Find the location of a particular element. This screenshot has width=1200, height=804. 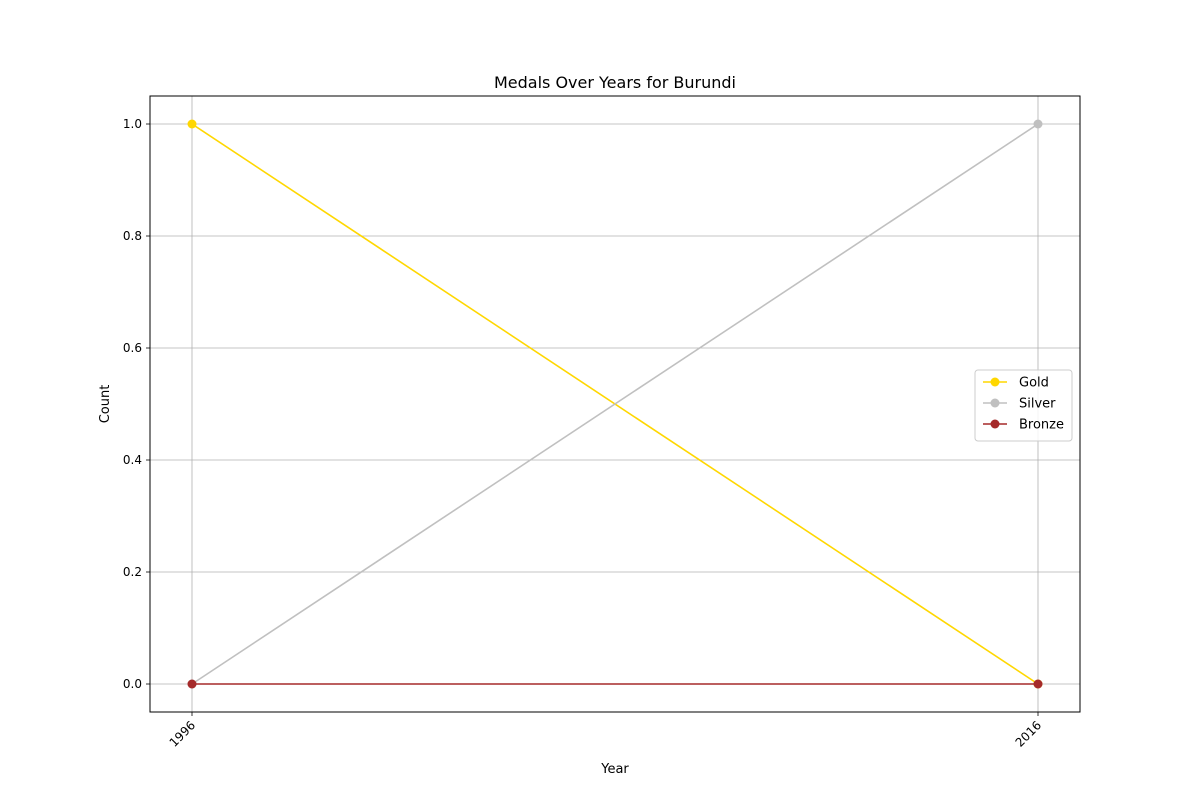

legend-label-gold: Gold is located at coordinates (1034, 383).